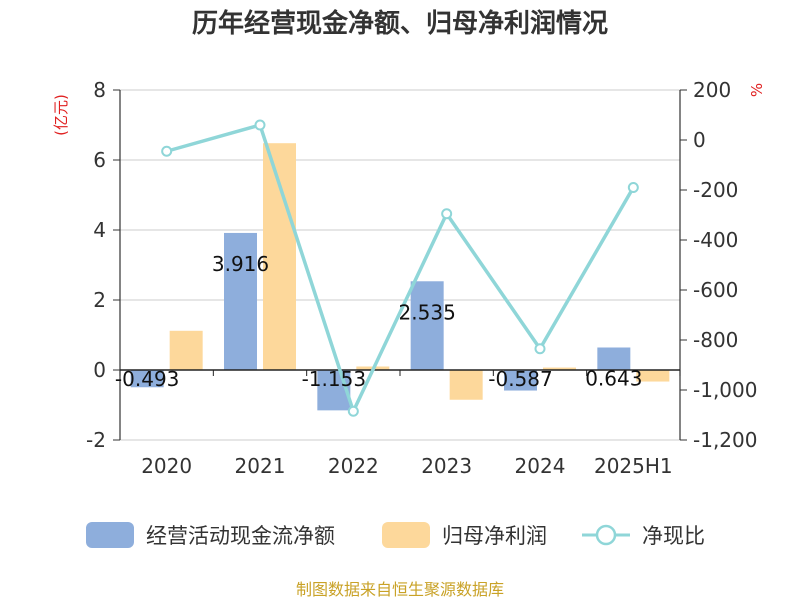 The image size is (800, 600). What do you see at coordinates (96, 440) in the screenshot?
I see `left-tick-label: -2` at bounding box center [96, 440].